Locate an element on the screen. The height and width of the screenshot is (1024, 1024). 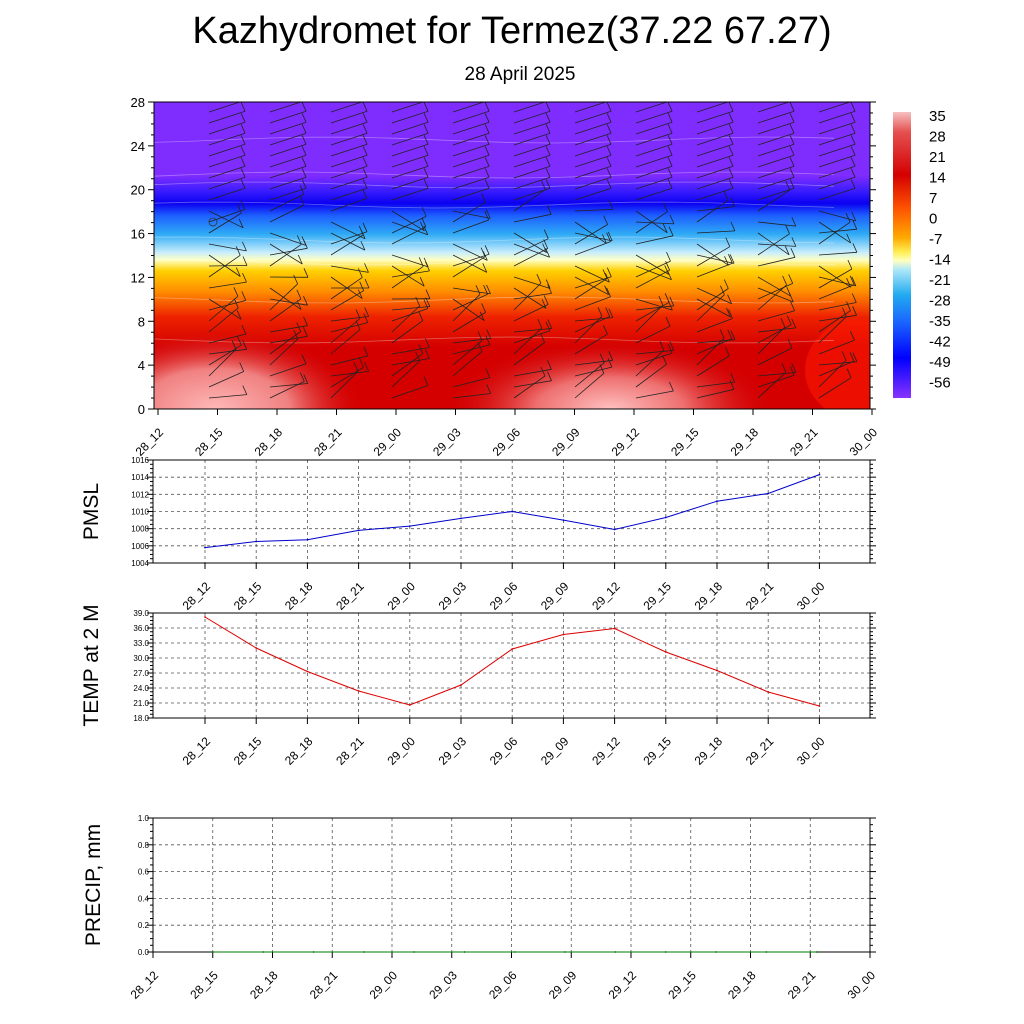
y-axis-label: TEMP at 2 M is located at coordinates (91, 665).